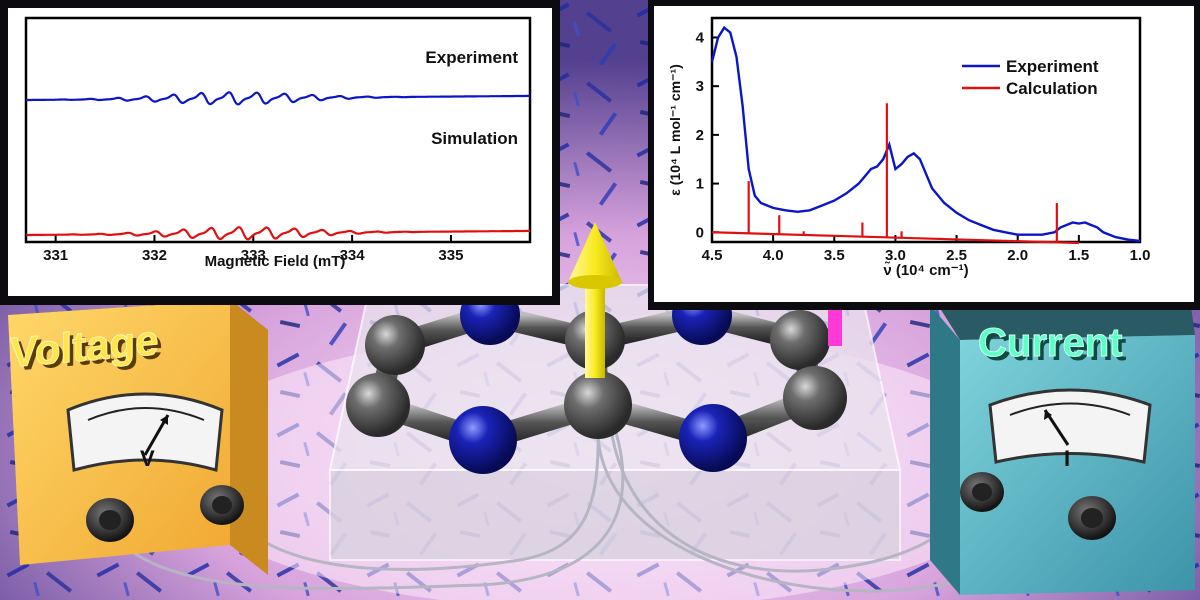  Describe the element at coordinates (956, 255) in the screenshot. I see `uvvis-x-tick-label: 2.5` at that location.